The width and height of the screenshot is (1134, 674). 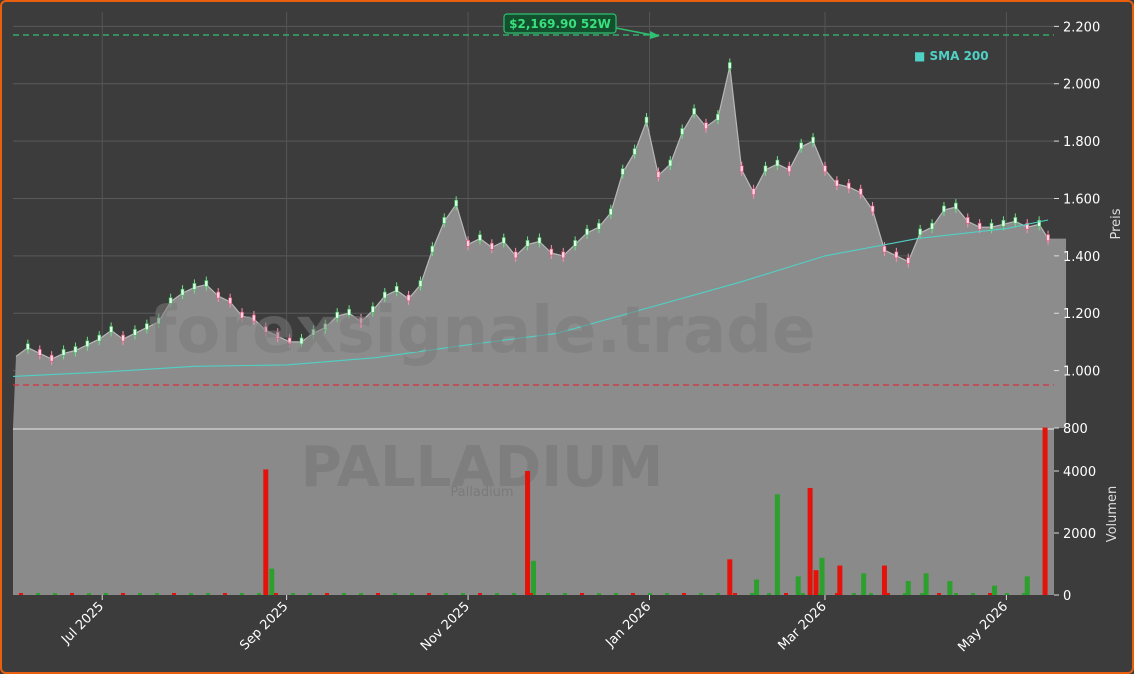 What do you see at coordinates (560, 23) in the screenshot?
I see `high-52w-label-box` at bounding box center [560, 23].